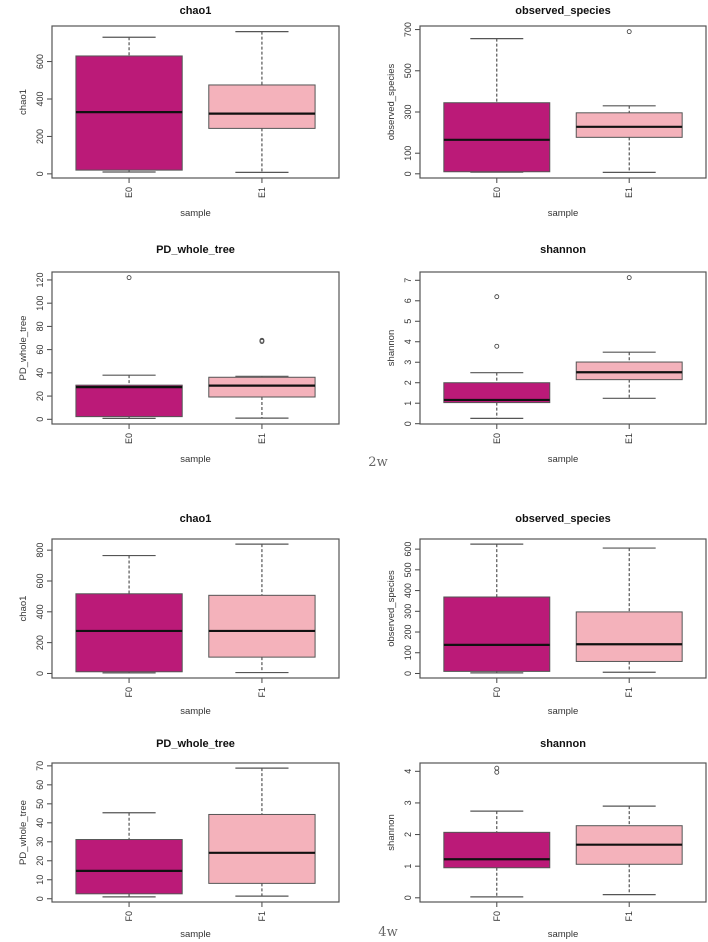 Image resolution: width=708 pixels, height=942 pixels. What do you see at coordinates (408, 321) in the screenshot?
I see `y-tick-label: 5` at bounding box center [408, 321].